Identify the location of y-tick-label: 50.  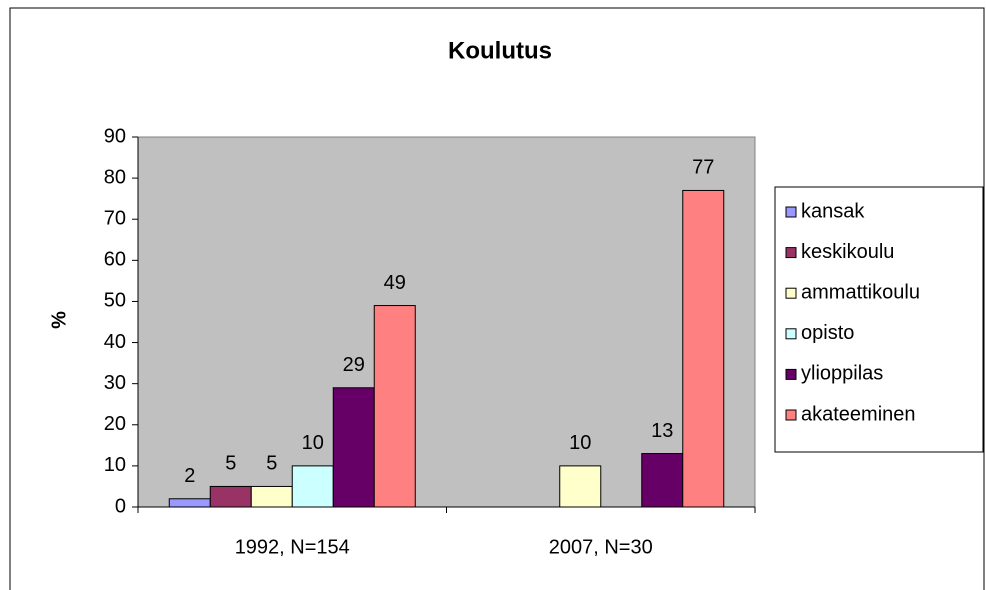
(115, 301).